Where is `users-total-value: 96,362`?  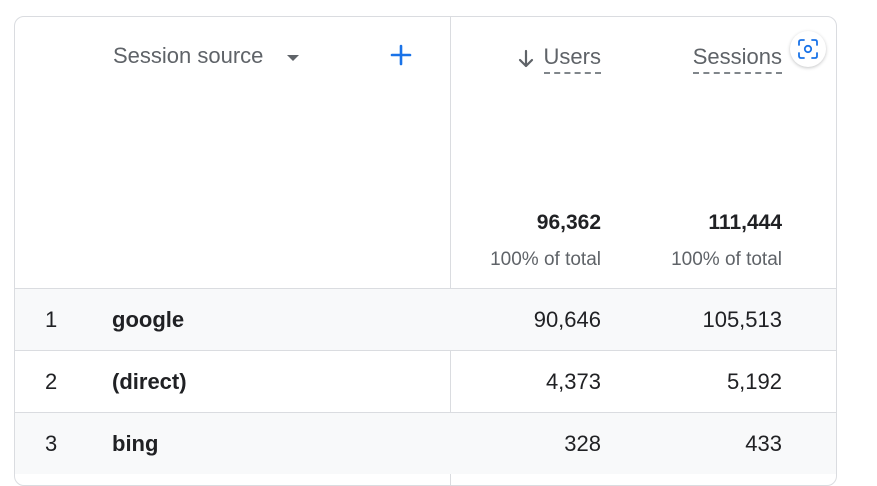
users-total-value: 96,362 is located at coordinates (568, 222).